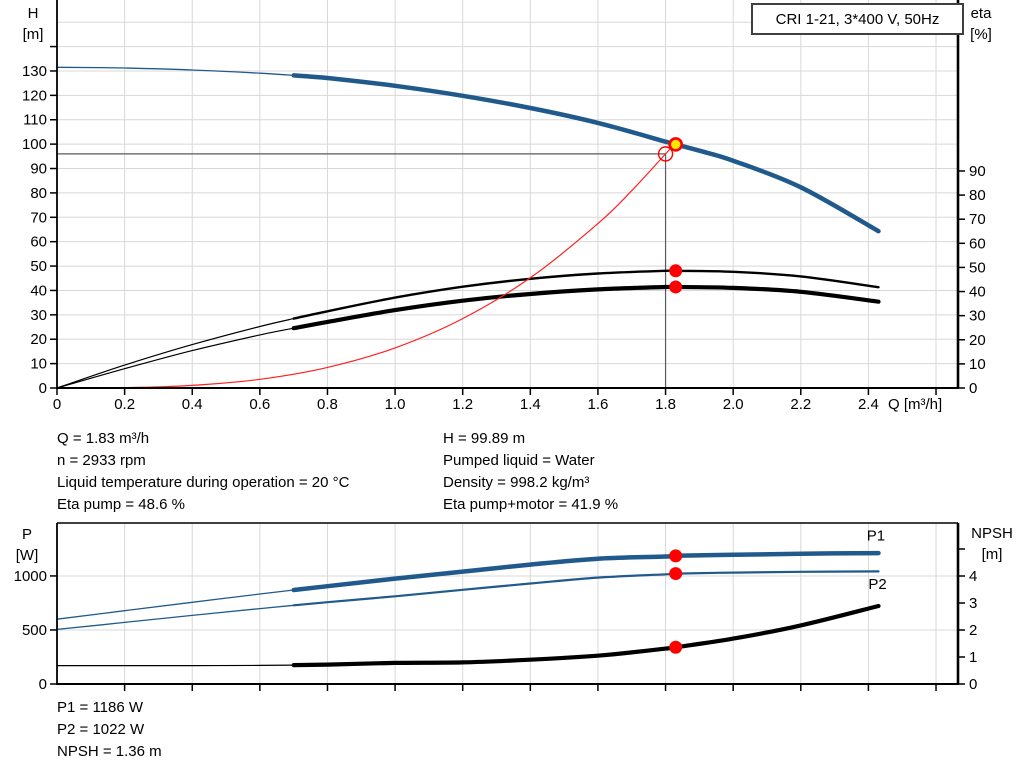  What do you see at coordinates (531, 504) in the screenshot?
I see `info-eta-pump-motor: Eta pump+motor = 41.9 %` at bounding box center [531, 504].